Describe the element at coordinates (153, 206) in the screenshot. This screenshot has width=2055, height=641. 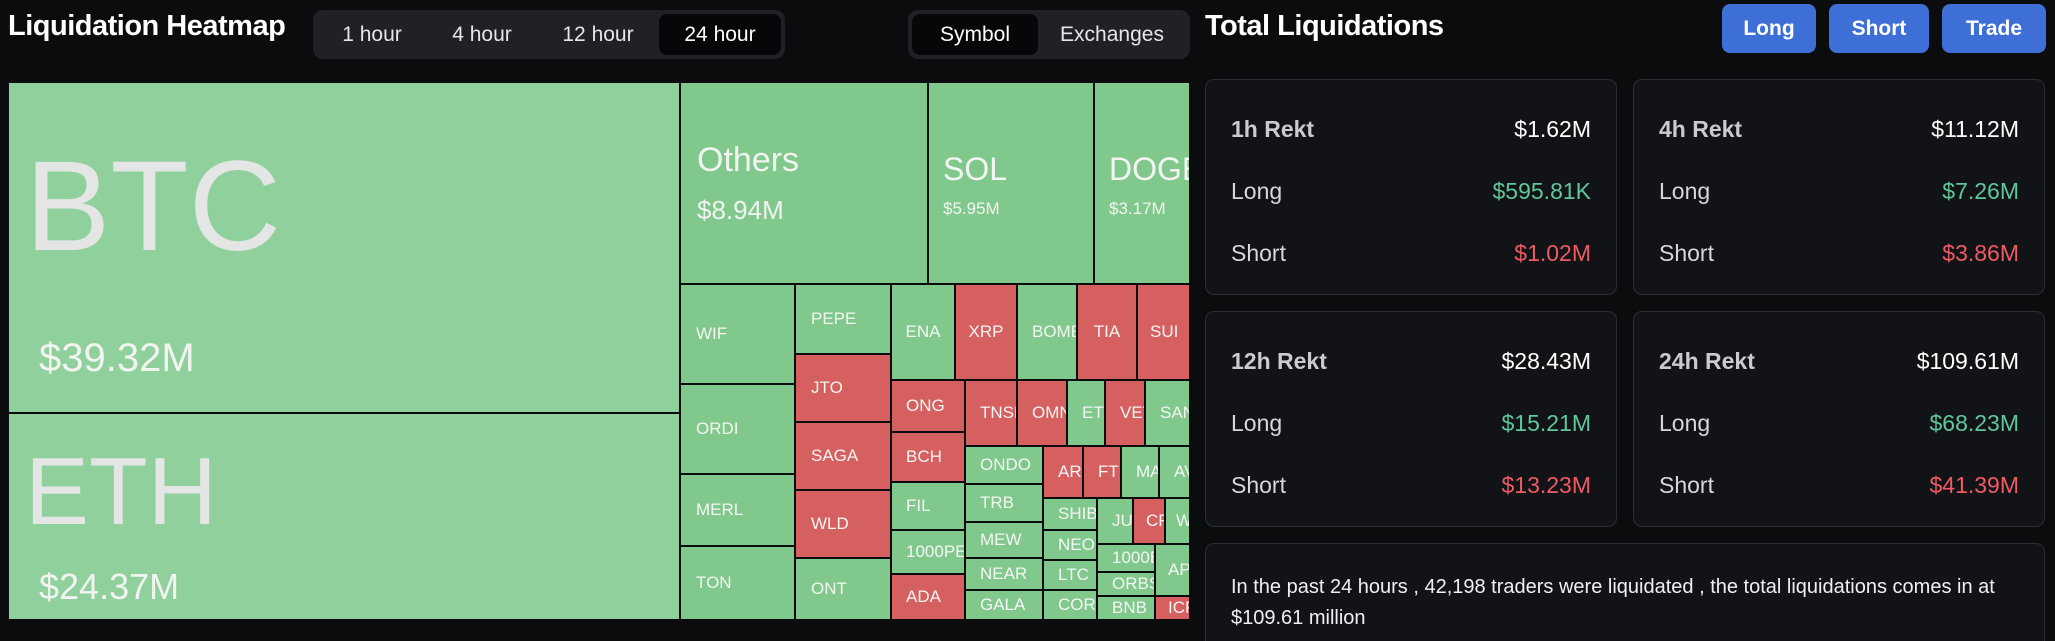
I see `tile-symbol: BTC` at that location.